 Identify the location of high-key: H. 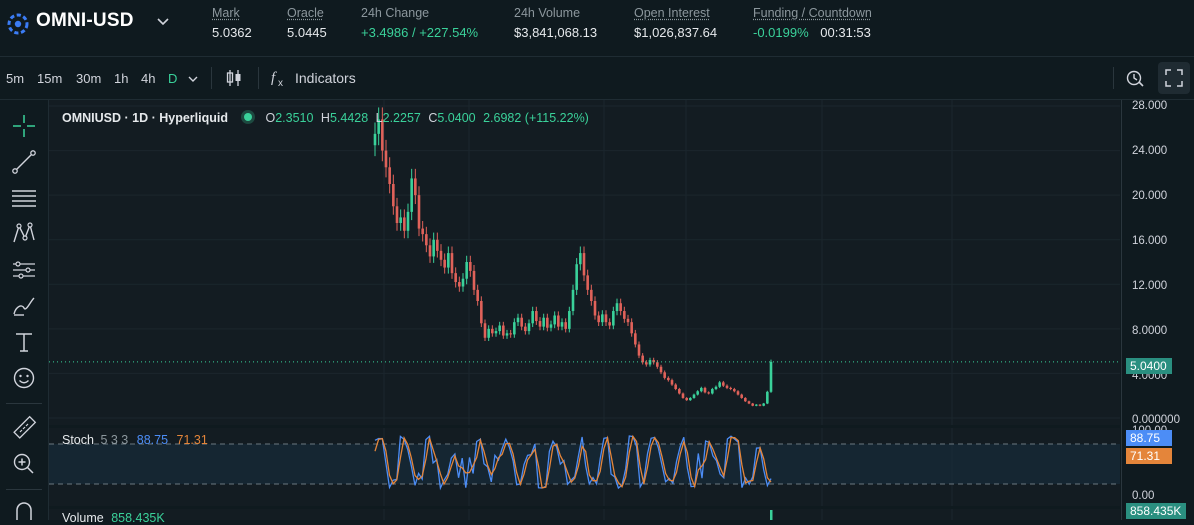
(325, 118).